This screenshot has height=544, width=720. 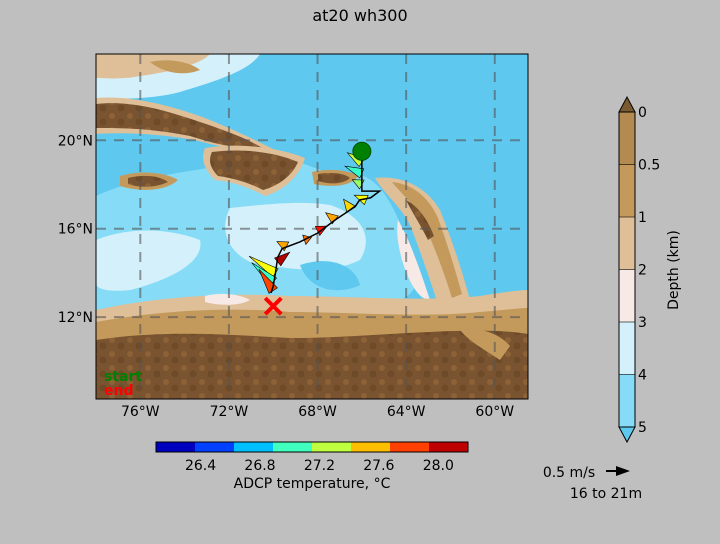 I want to click on longitude-tick-label: 68°W, so click(x=317, y=412).